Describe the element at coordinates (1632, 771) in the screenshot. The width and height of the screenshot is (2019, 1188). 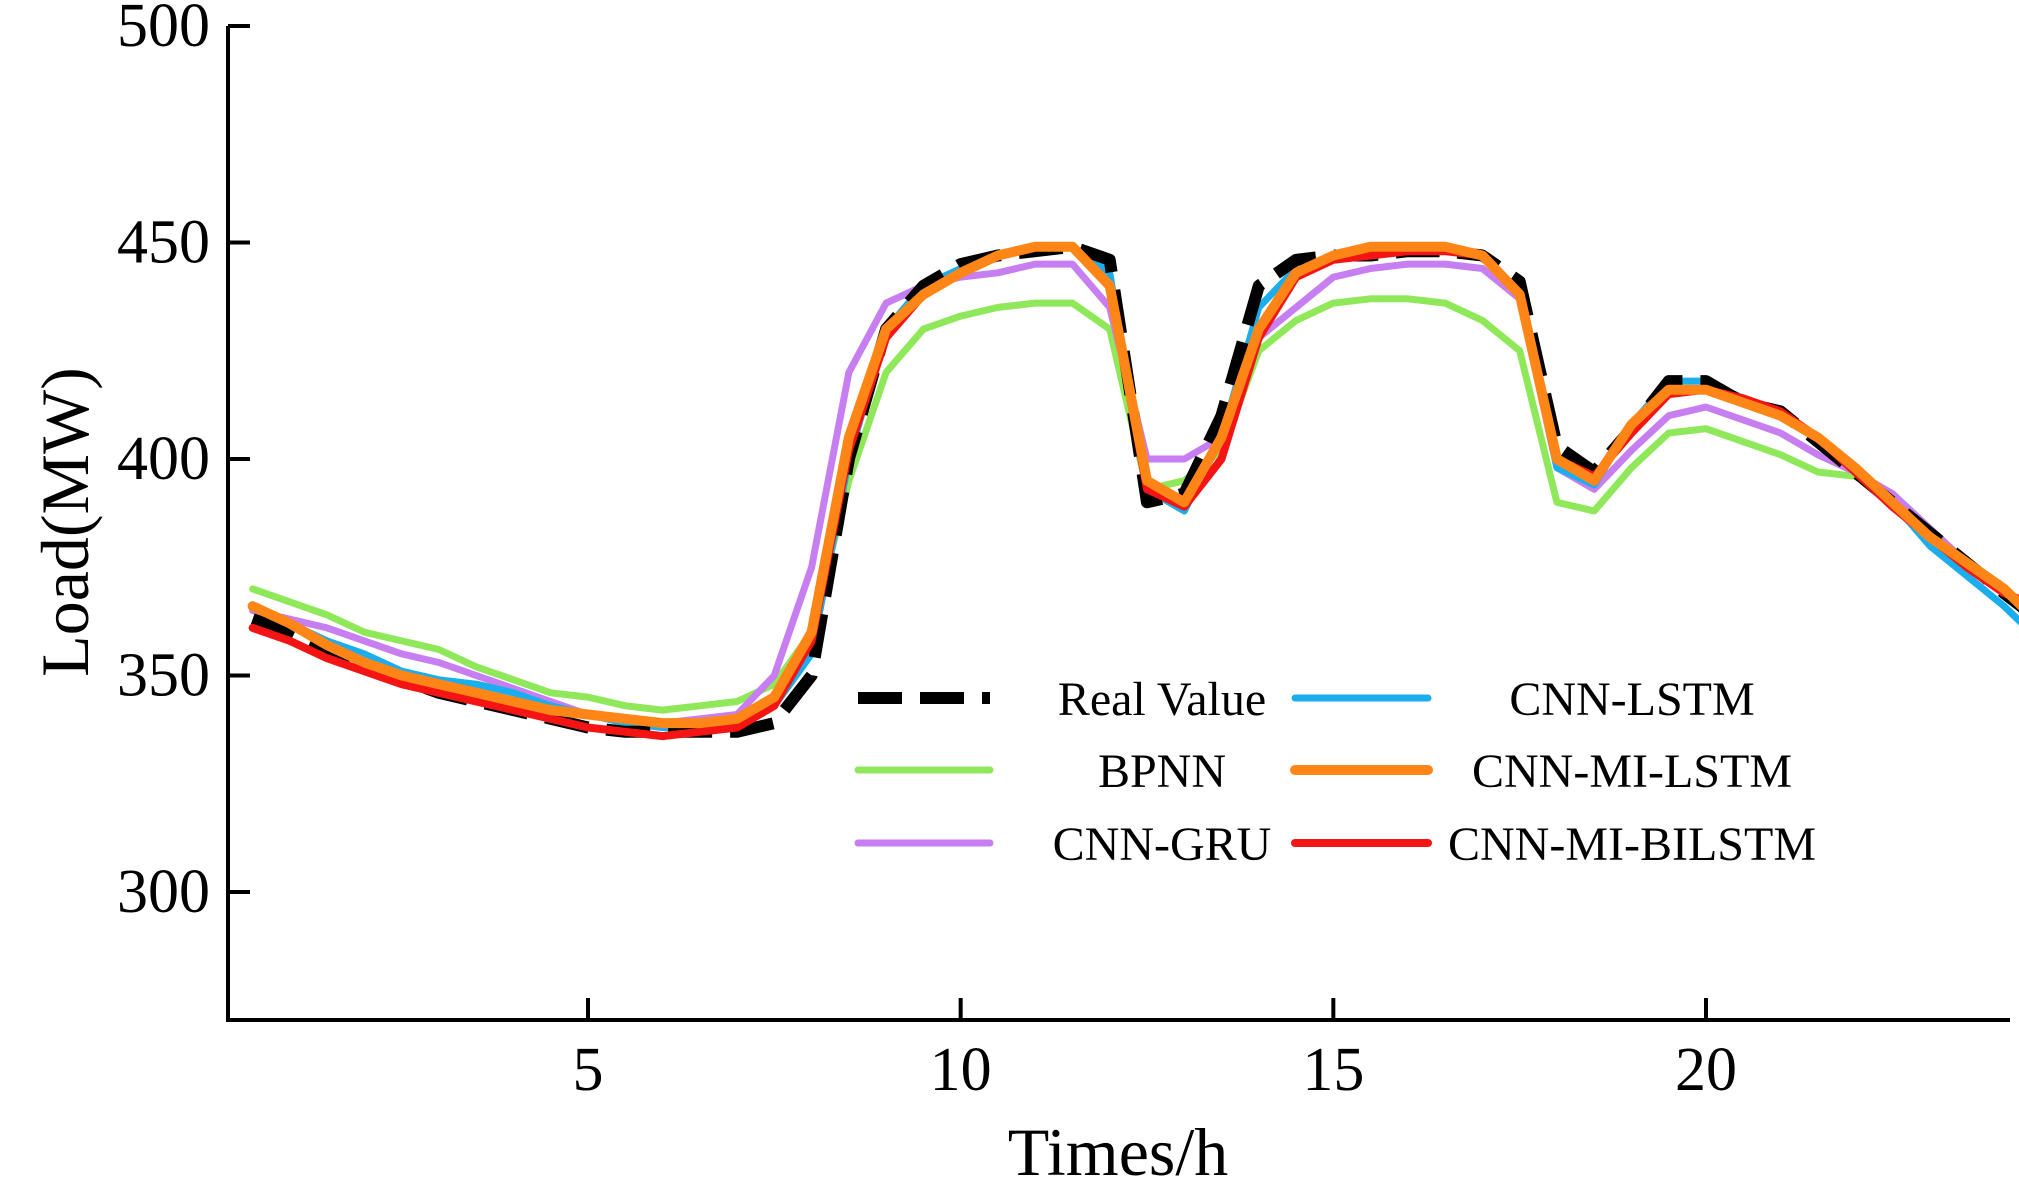
I see `legend-label-cnn-mi-lstm: CNN-MI-LSTM` at that location.